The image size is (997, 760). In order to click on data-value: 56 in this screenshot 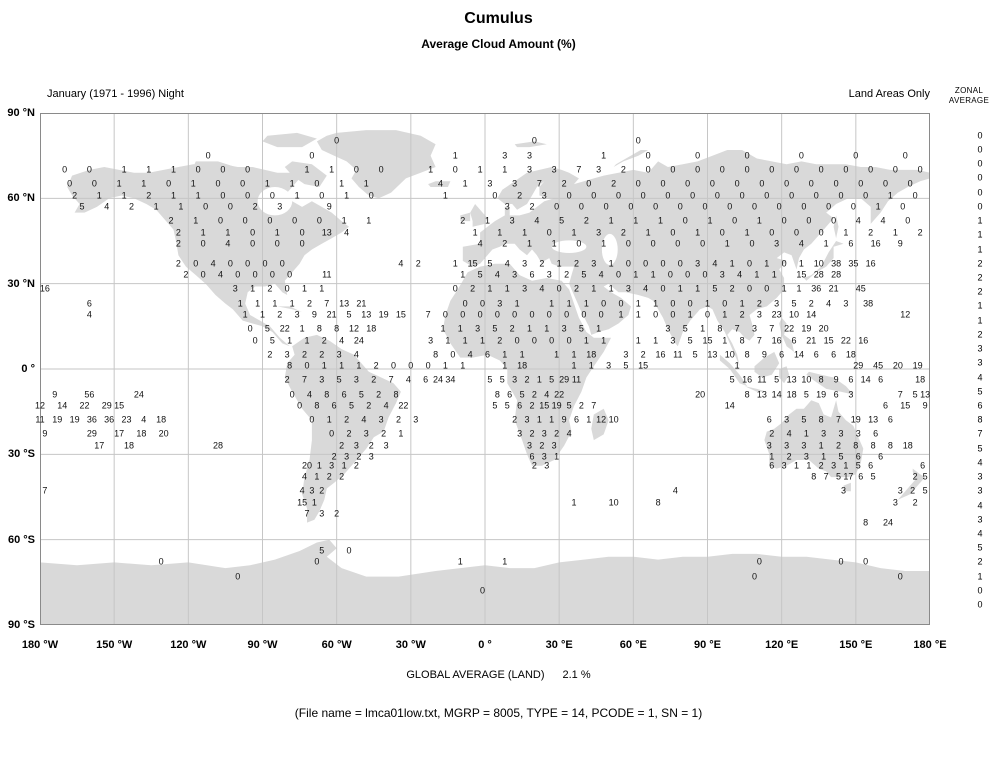, I will do `click(89, 394)`.